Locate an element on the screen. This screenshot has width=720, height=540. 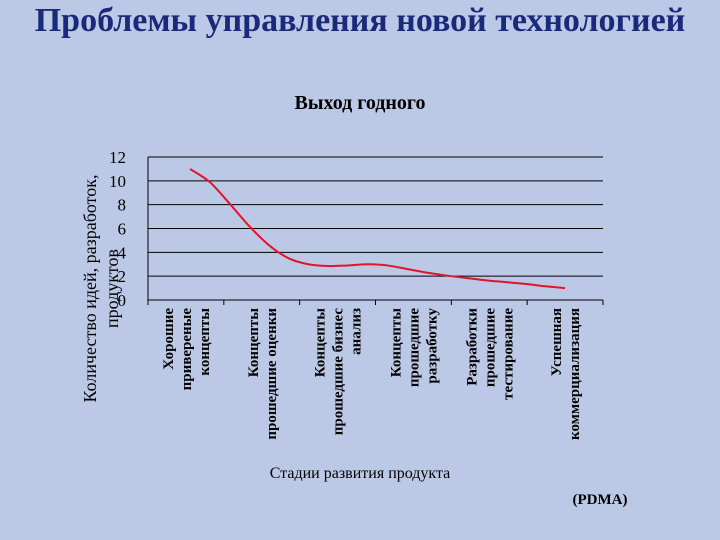
y-tick-labels: 0 2 4 6 8 10 12 is located at coordinates (118, 229).